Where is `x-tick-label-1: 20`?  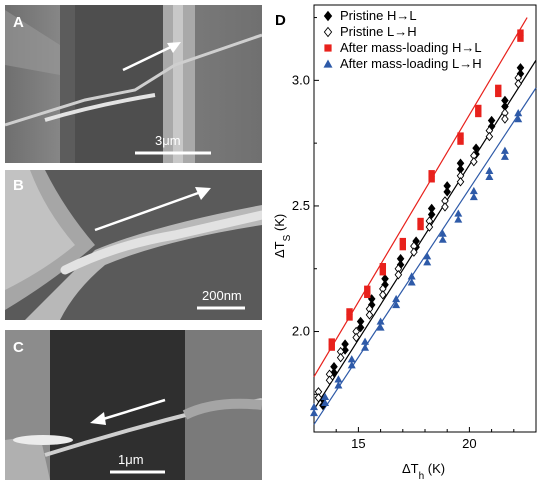 x-tick-label-1: 20 is located at coordinates (469, 443).